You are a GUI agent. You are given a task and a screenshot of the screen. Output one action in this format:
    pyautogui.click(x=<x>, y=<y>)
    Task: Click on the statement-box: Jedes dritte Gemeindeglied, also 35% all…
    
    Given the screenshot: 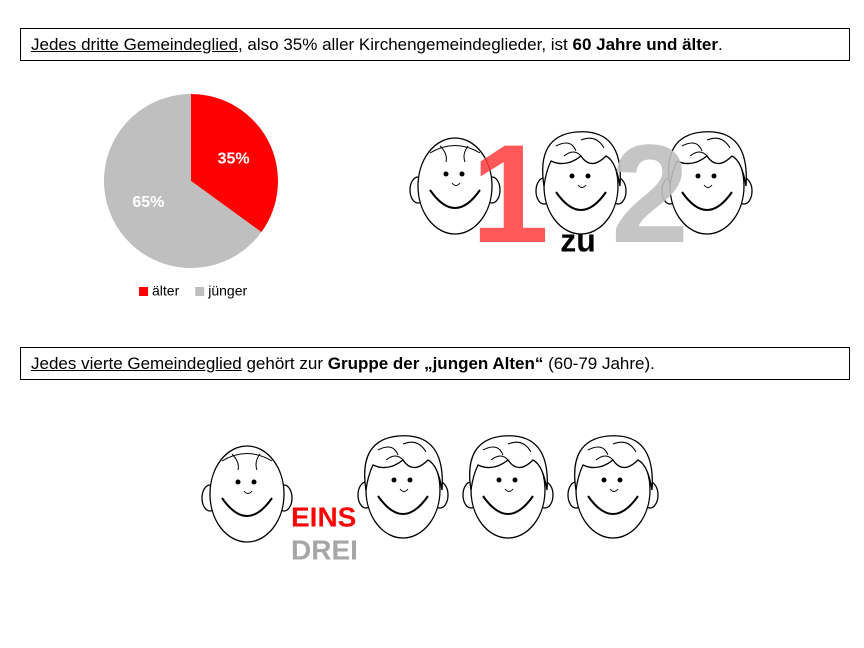 What is the action you would take?
    pyautogui.click(x=435, y=44)
    